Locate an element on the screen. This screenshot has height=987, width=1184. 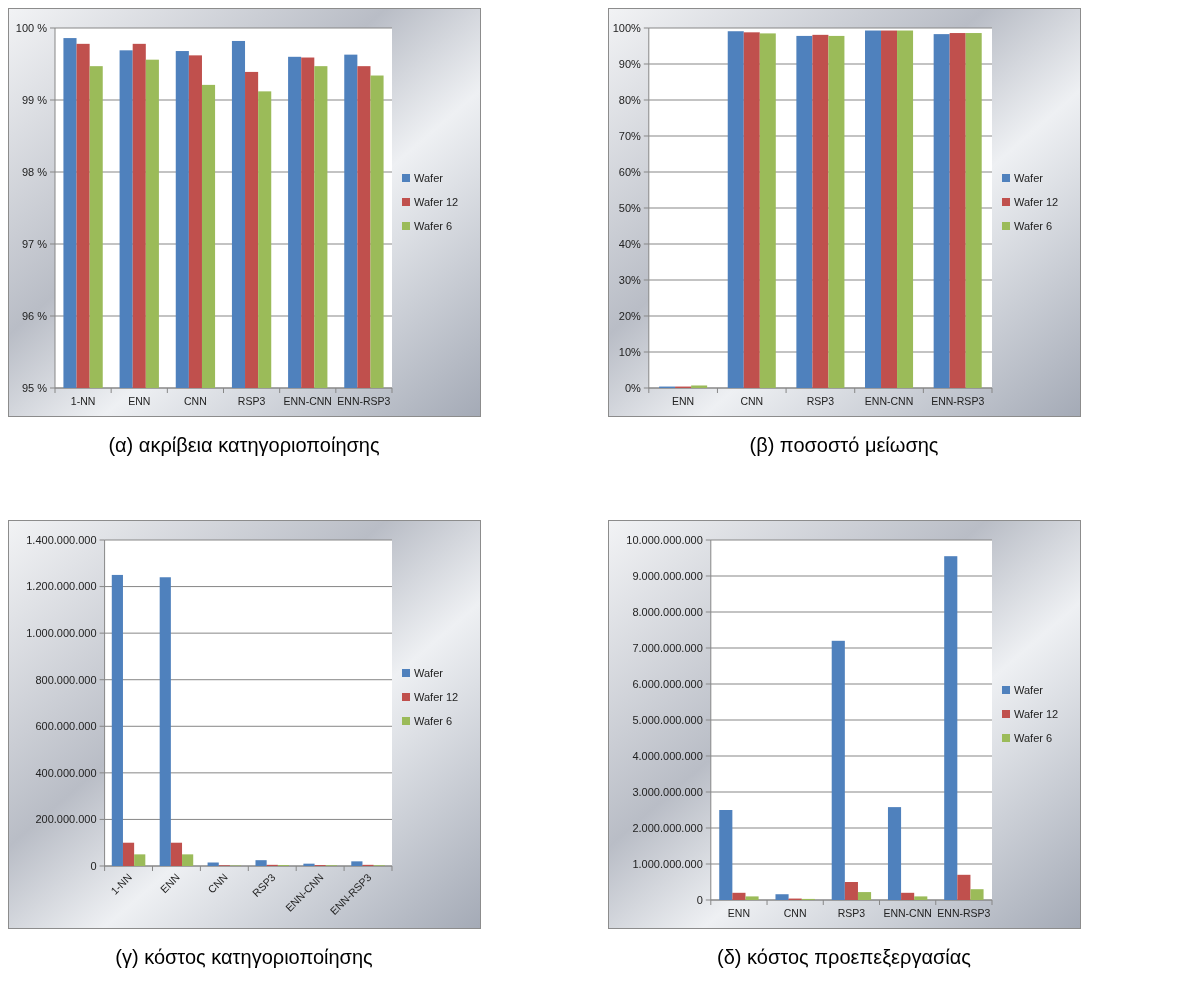
y-tick-label: 100 % is located at coordinates (31, 27).